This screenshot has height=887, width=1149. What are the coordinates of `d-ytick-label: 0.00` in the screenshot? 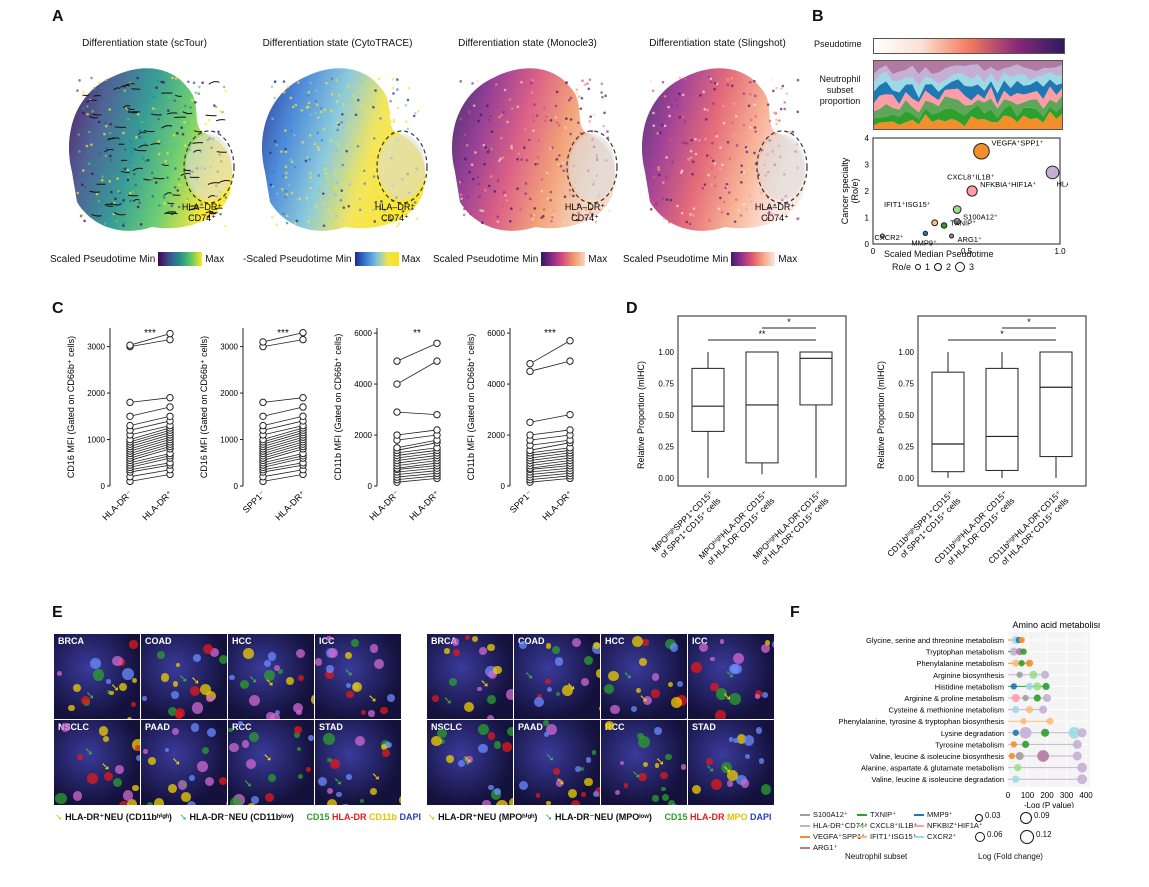 It's located at (906, 478).